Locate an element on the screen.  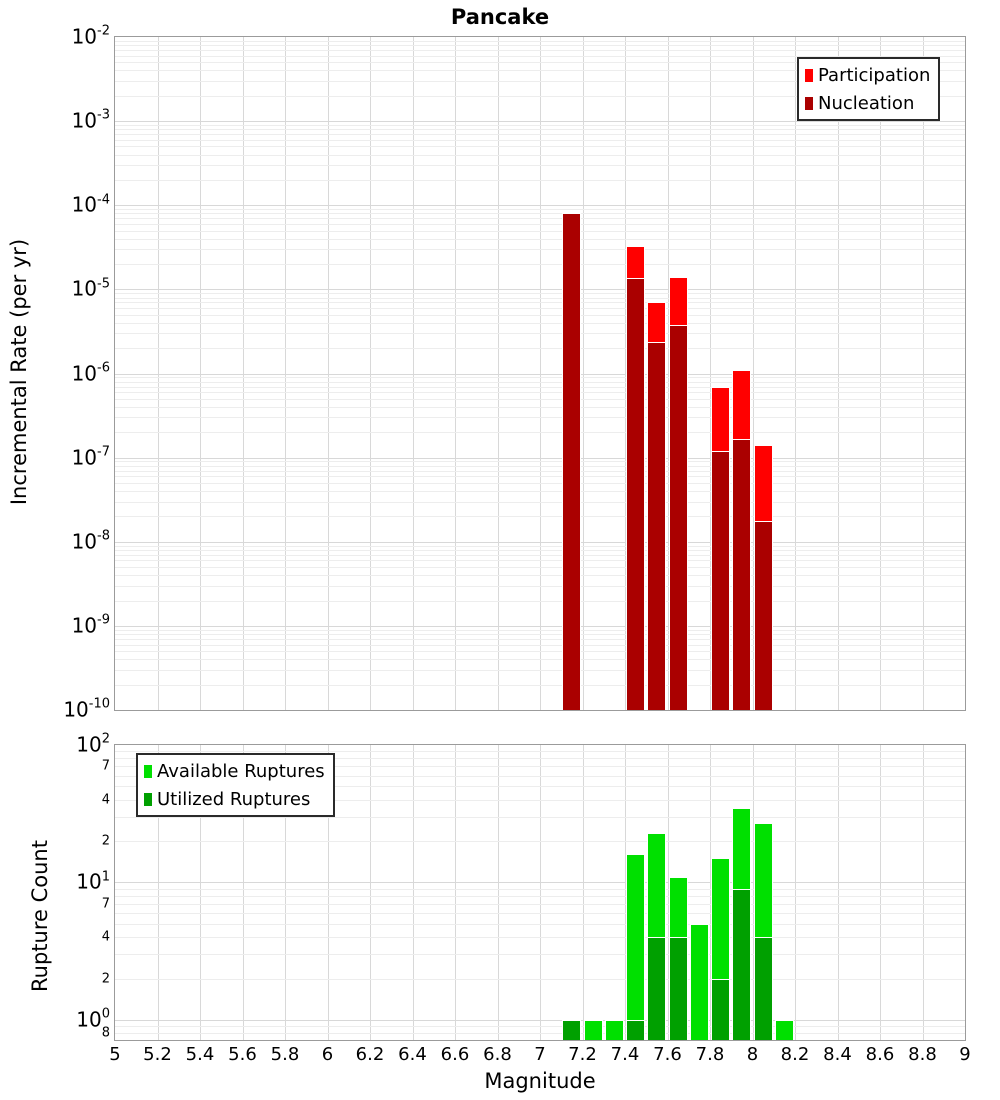
y-tick-label: 10⁻⁷ is located at coordinates (90, 457).